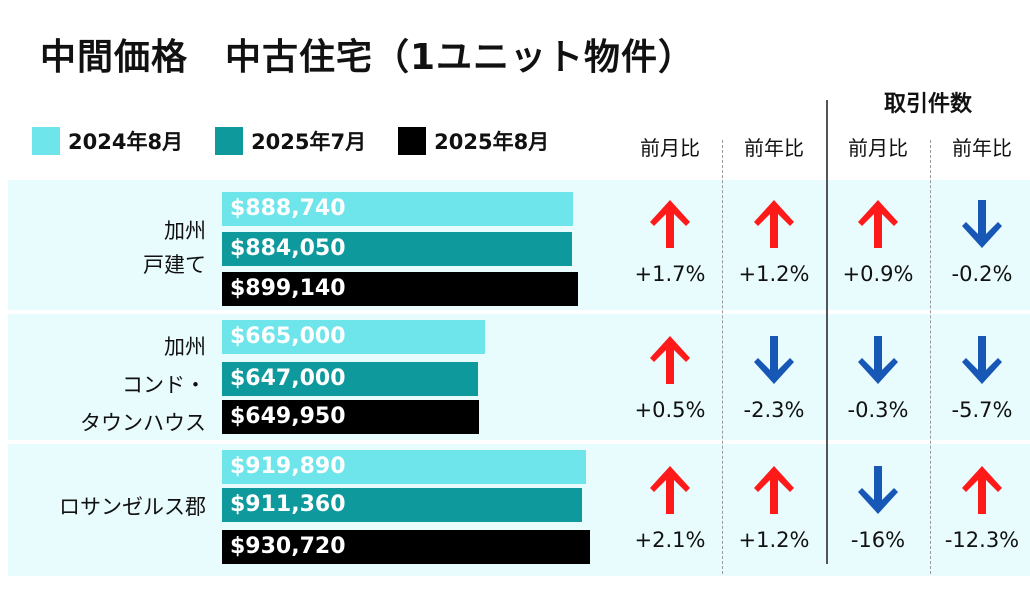  I want to click on bar-value-label: $899,140, so click(288, 288).